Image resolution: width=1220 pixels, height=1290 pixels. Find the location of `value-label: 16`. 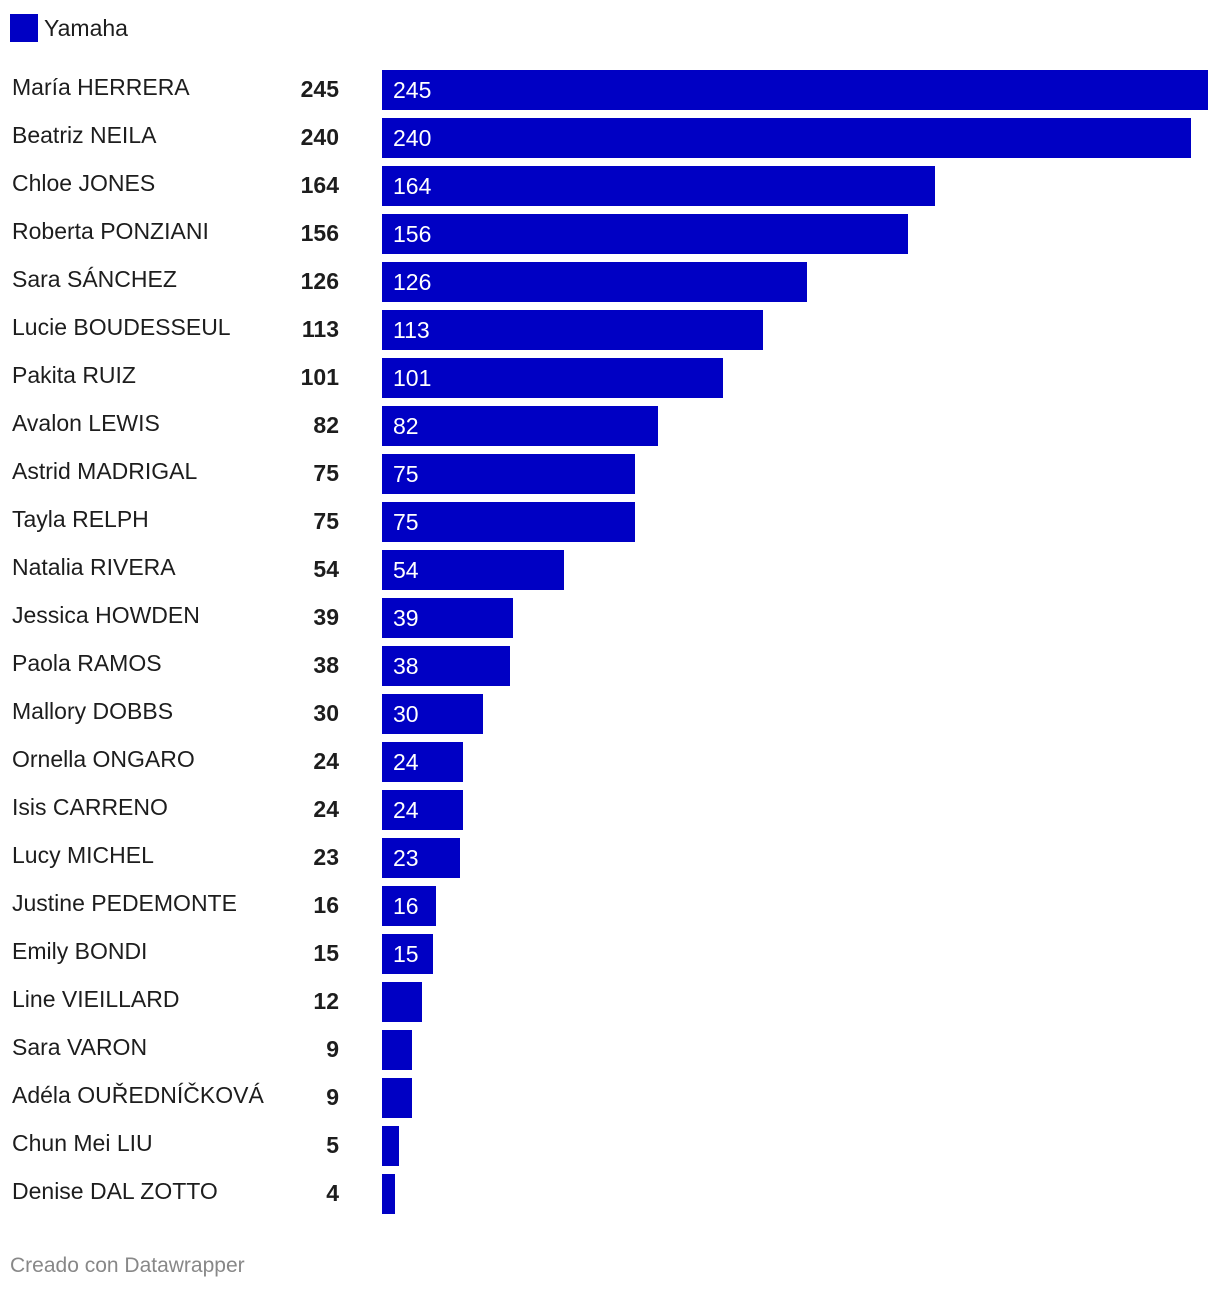

value-label: 16 is located at coordinates (326, 905).